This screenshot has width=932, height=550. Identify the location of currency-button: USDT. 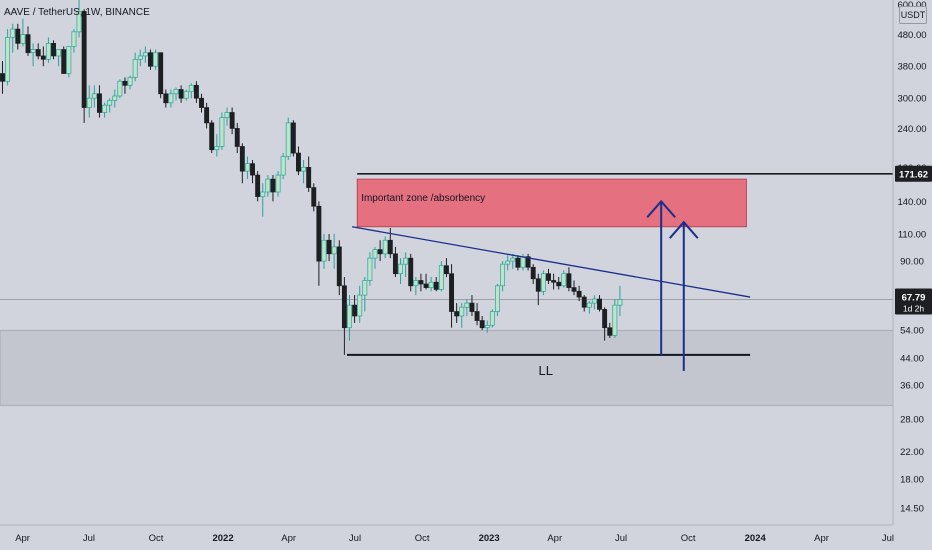
(913, 15).